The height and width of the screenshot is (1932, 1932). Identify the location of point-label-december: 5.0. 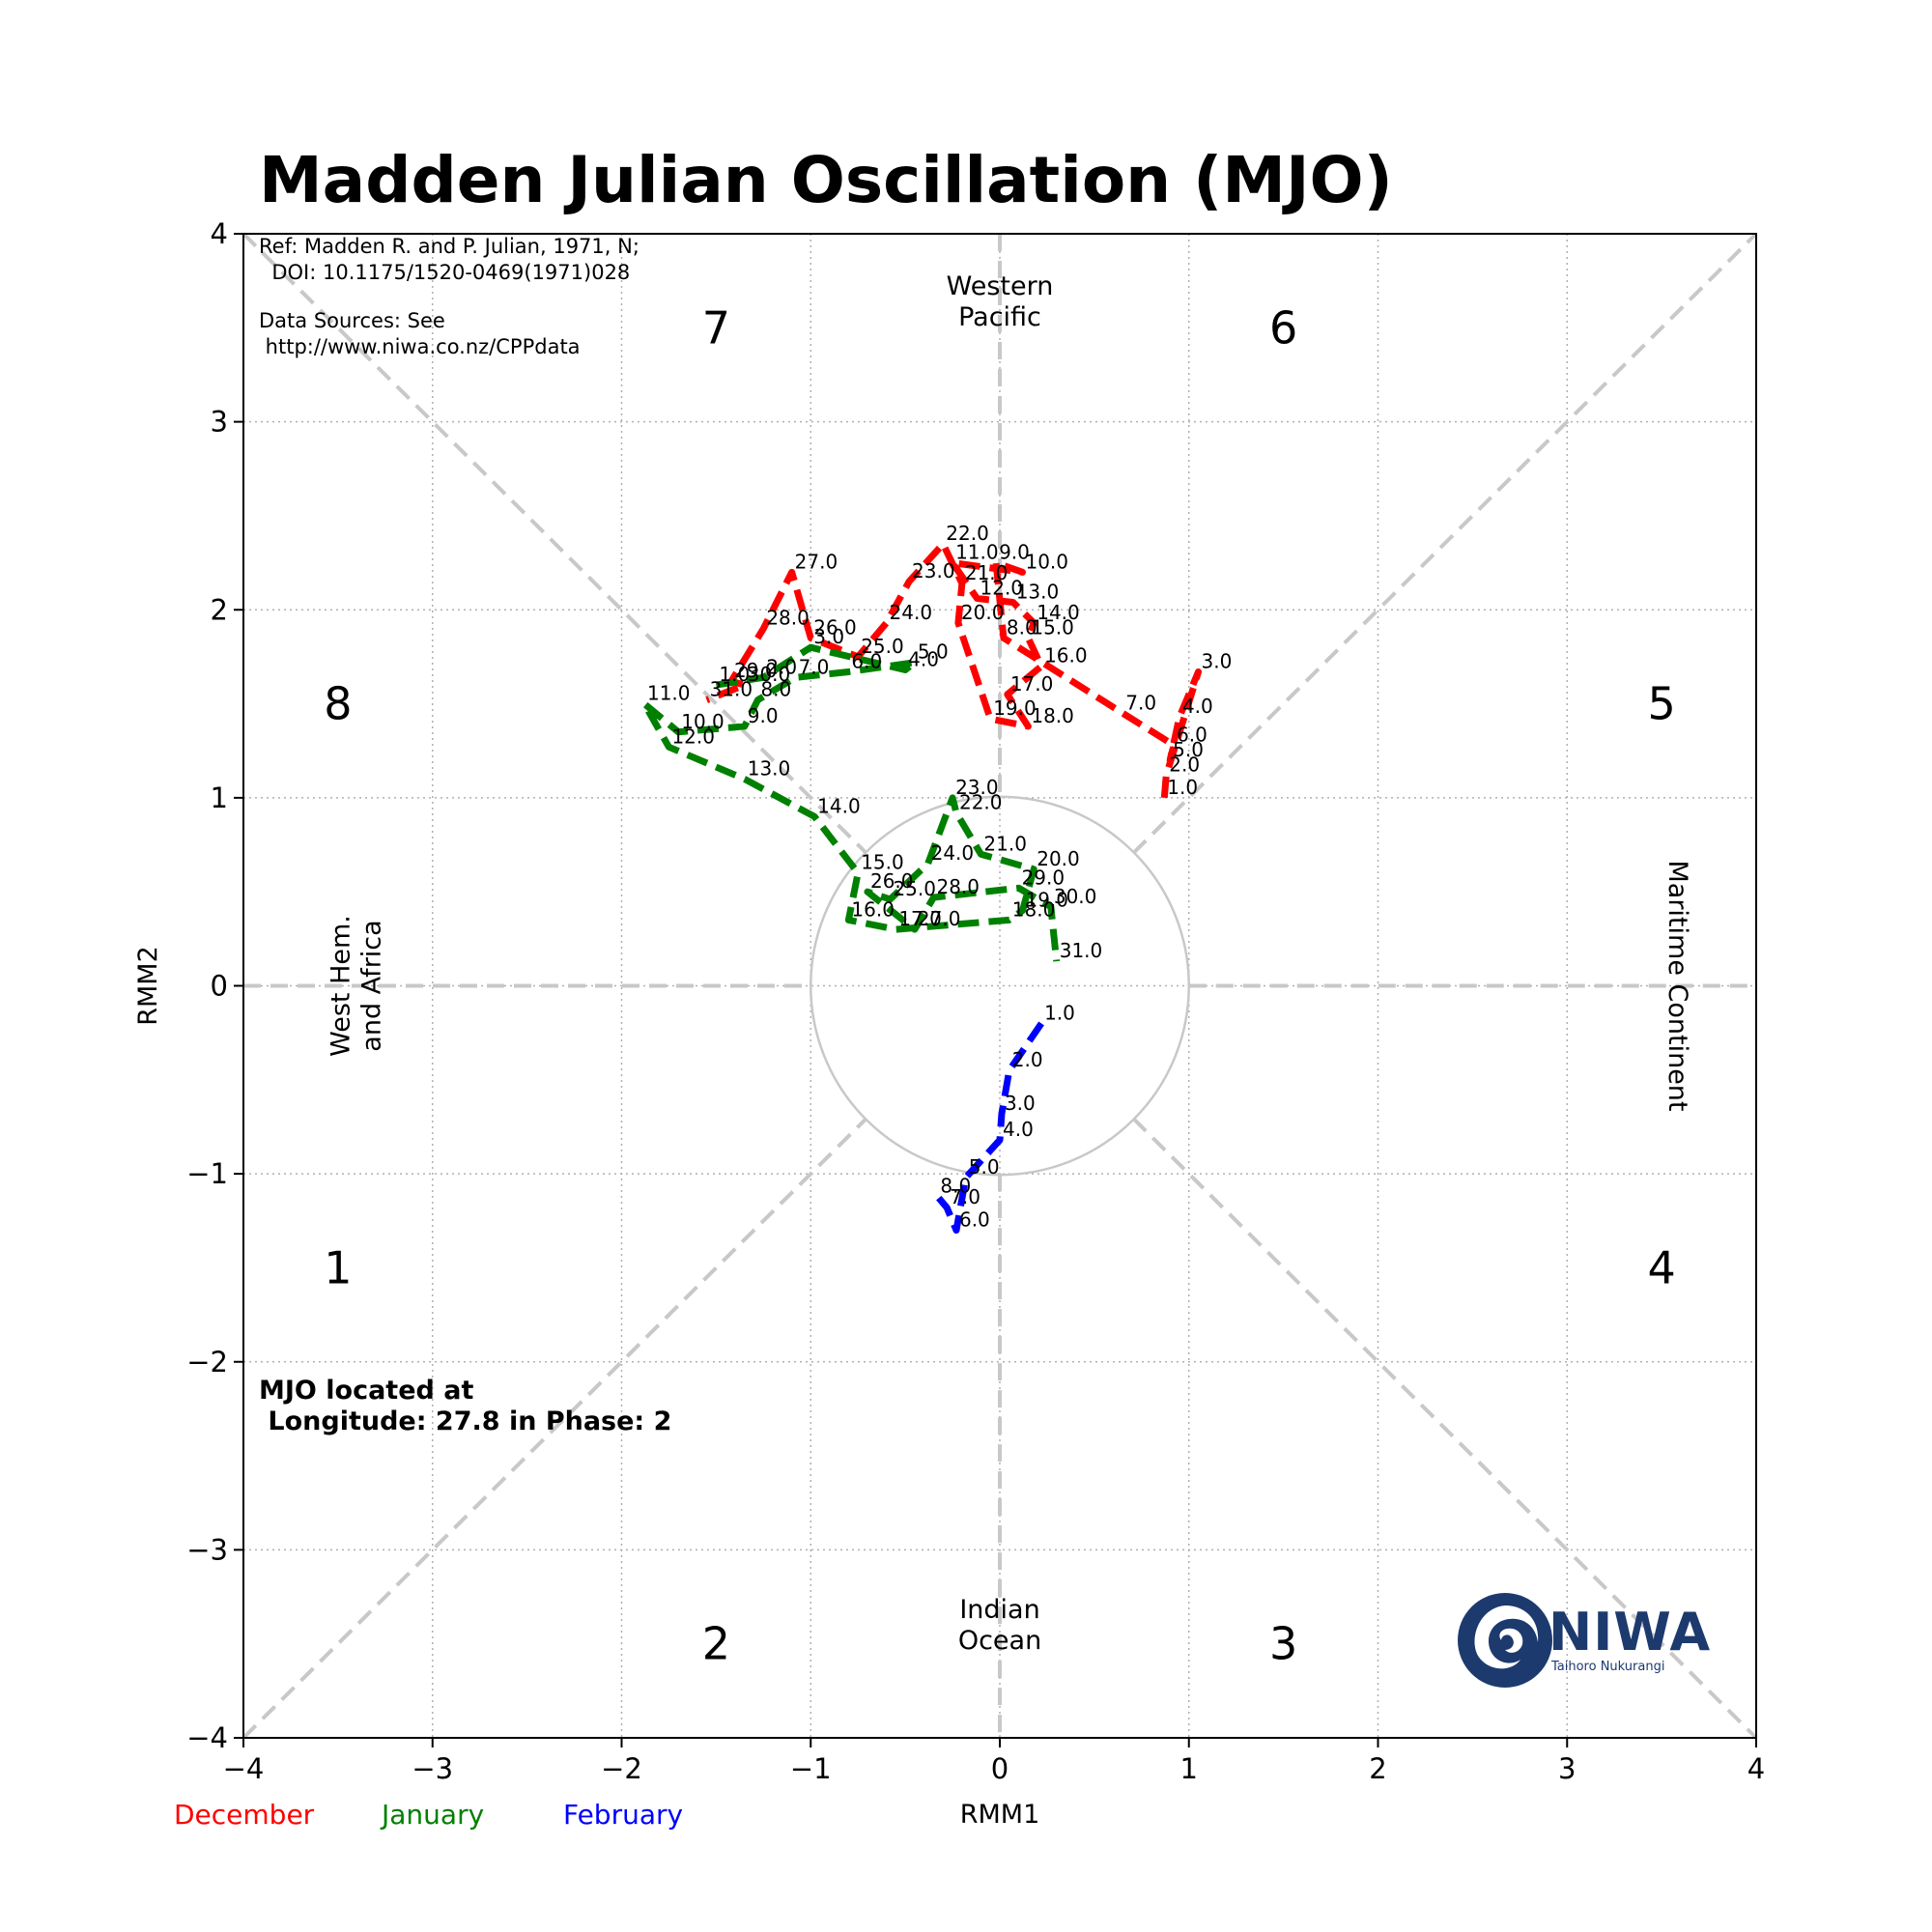
(1188, 749).